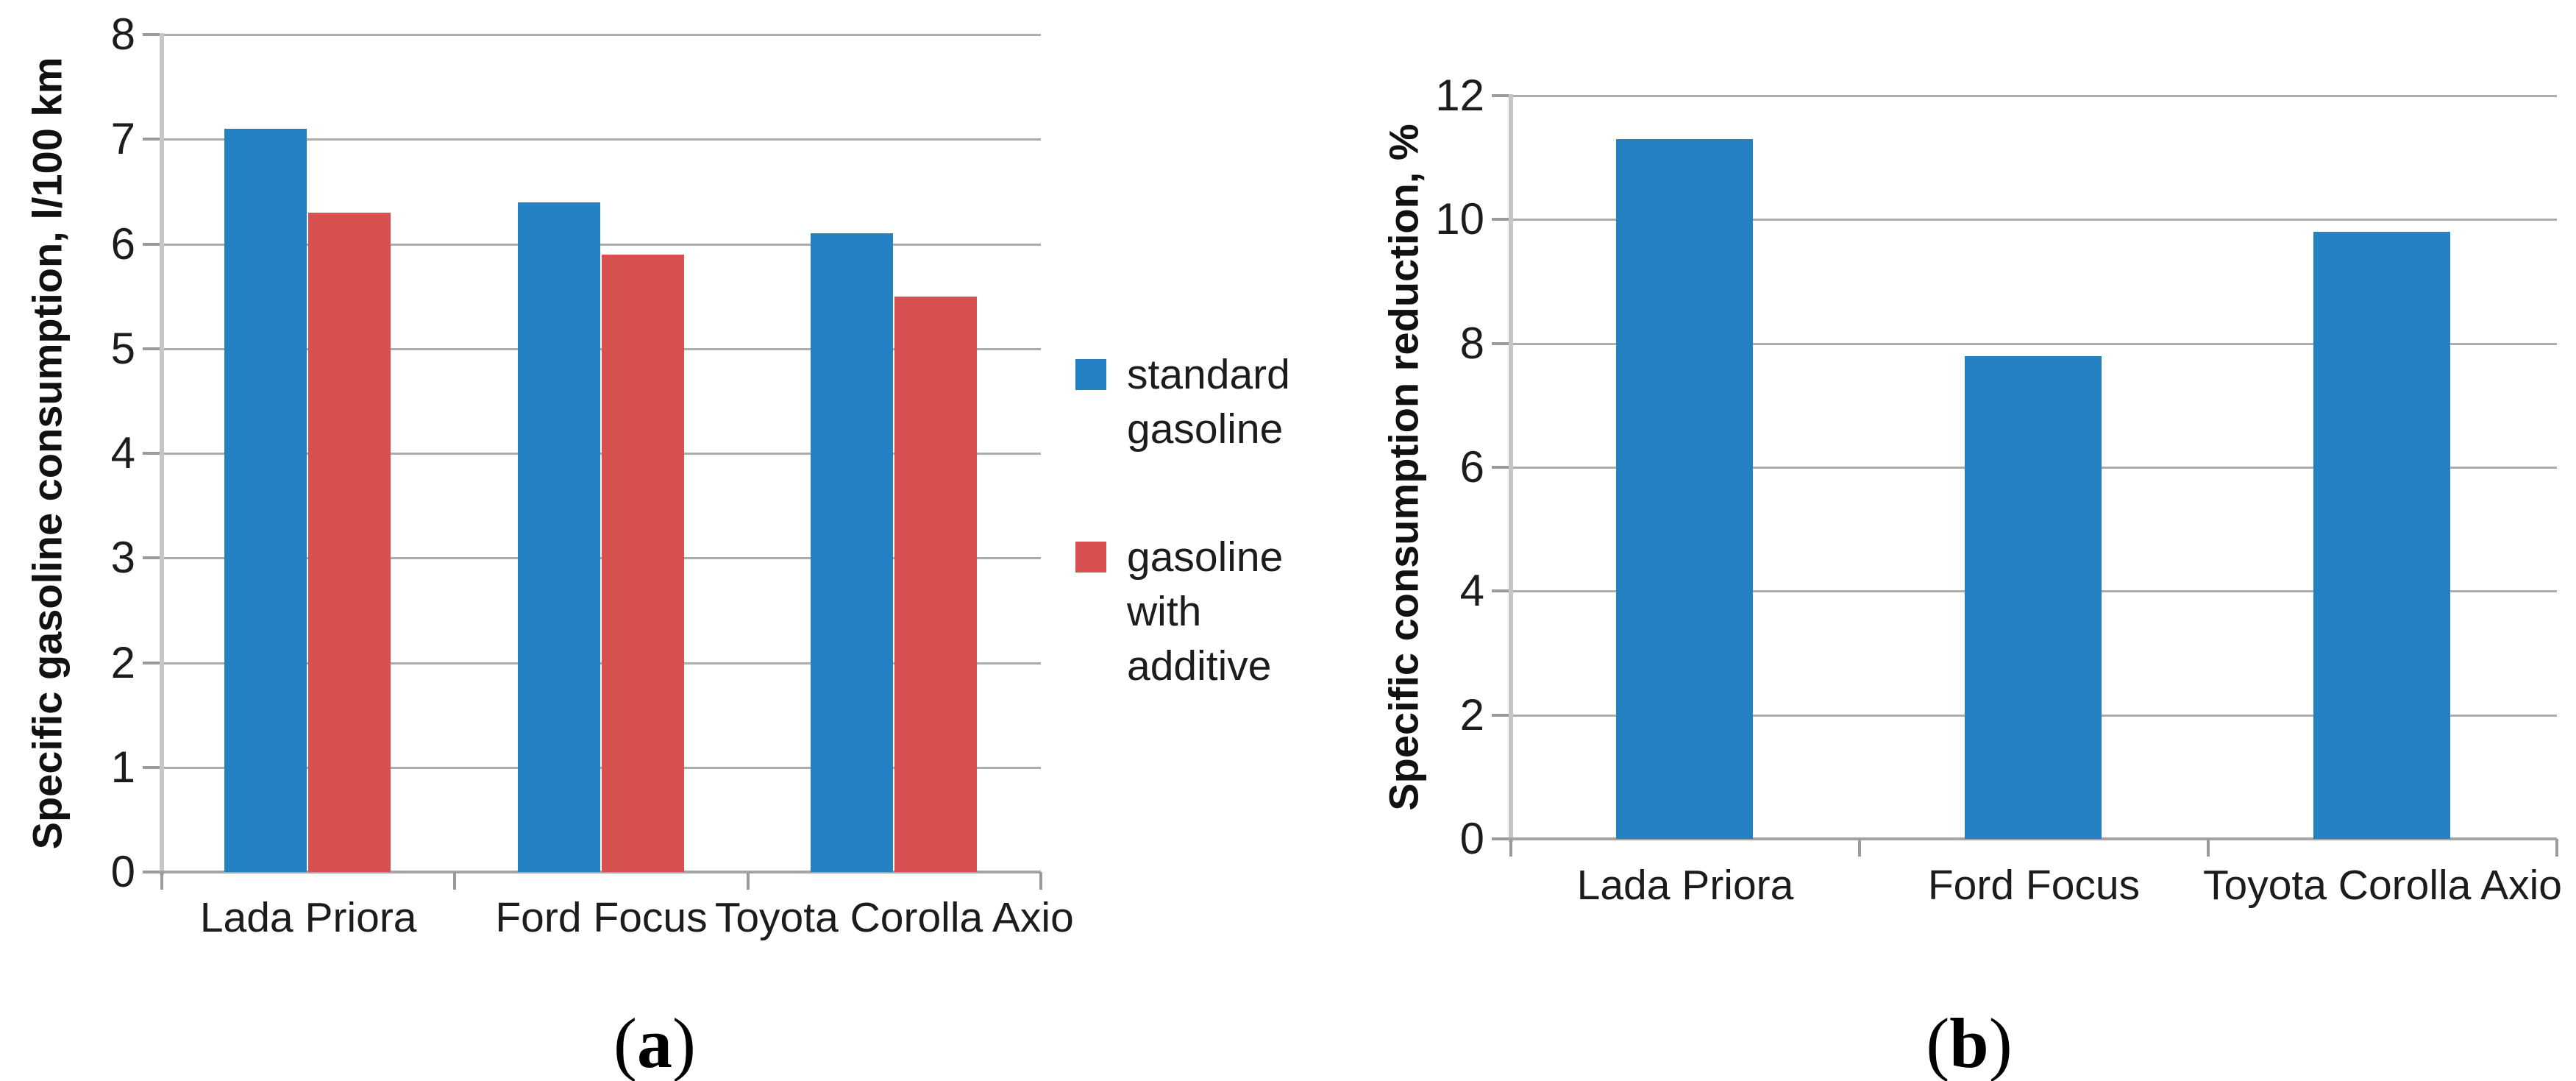 The height and width of the screenshot is (1081, 2576). Describe the element at coordinates (1459, 219) in the screenshot. I see `y-tick-label-10: 10` at that location.